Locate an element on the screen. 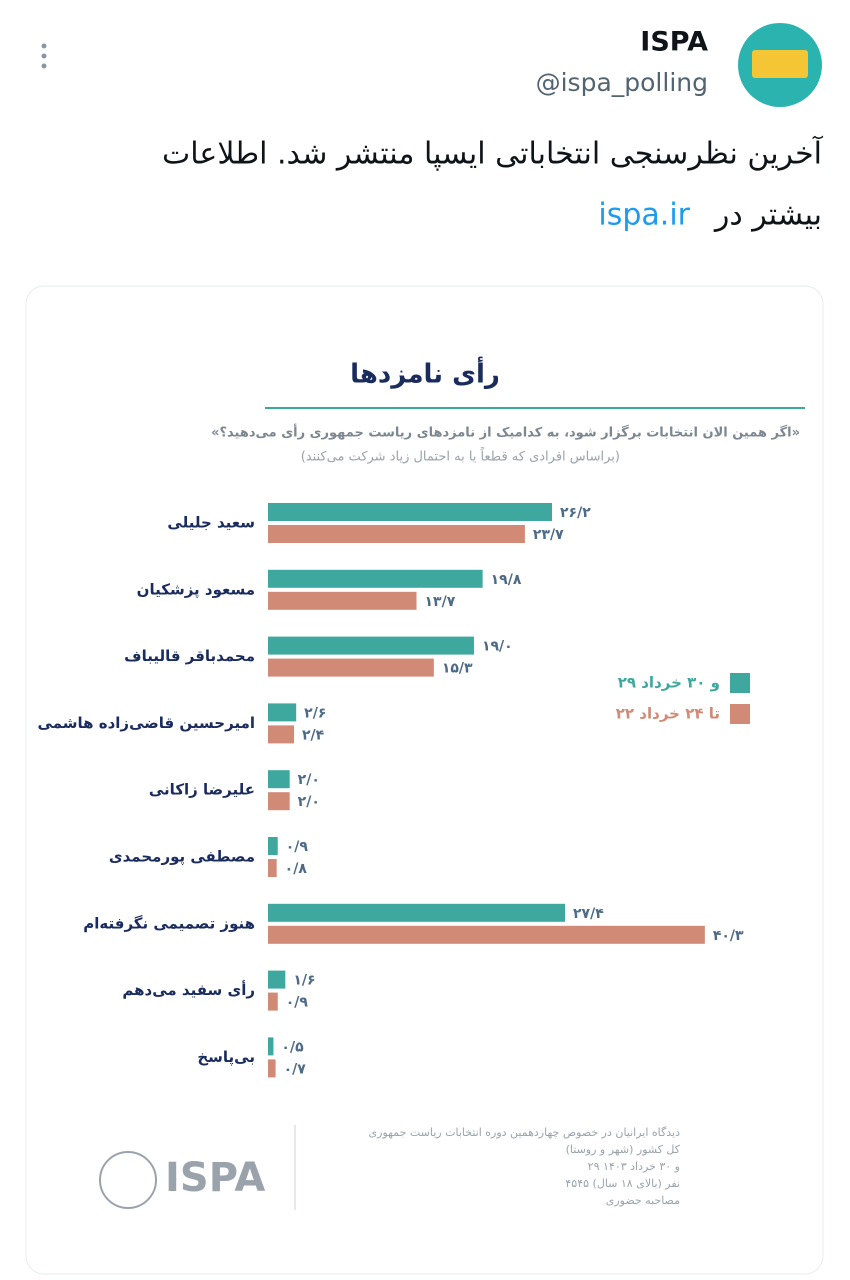 This screenshot has width=850, height=1280. value-label: ۰/۷ is located at coordinates (295, 1069).